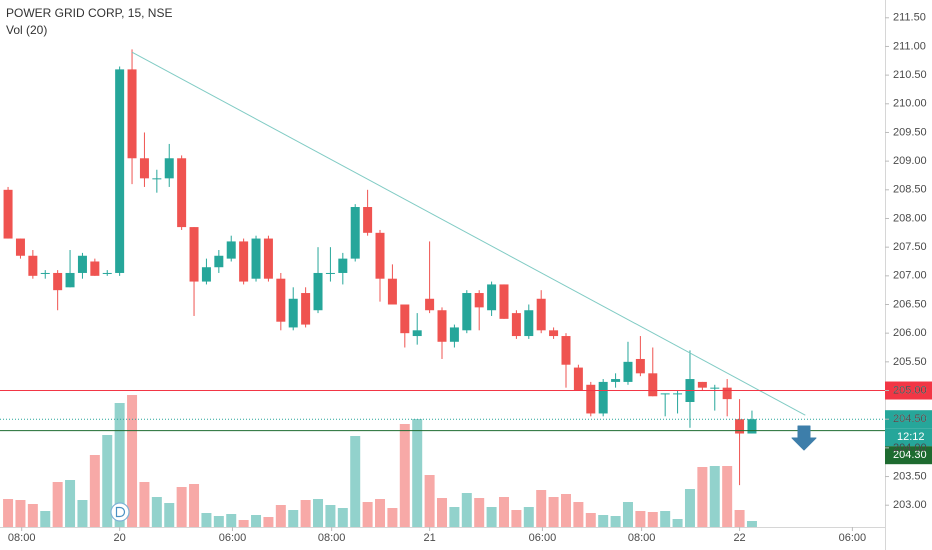 The height and width of the screenshot is (550, 932). I want to click on y-tick-label: 206.00, so click(910, 333).